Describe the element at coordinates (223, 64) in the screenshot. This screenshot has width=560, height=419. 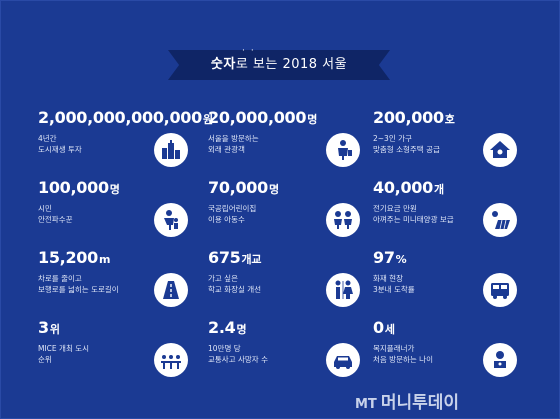
I see `title-highlight: 숫자` at that location.